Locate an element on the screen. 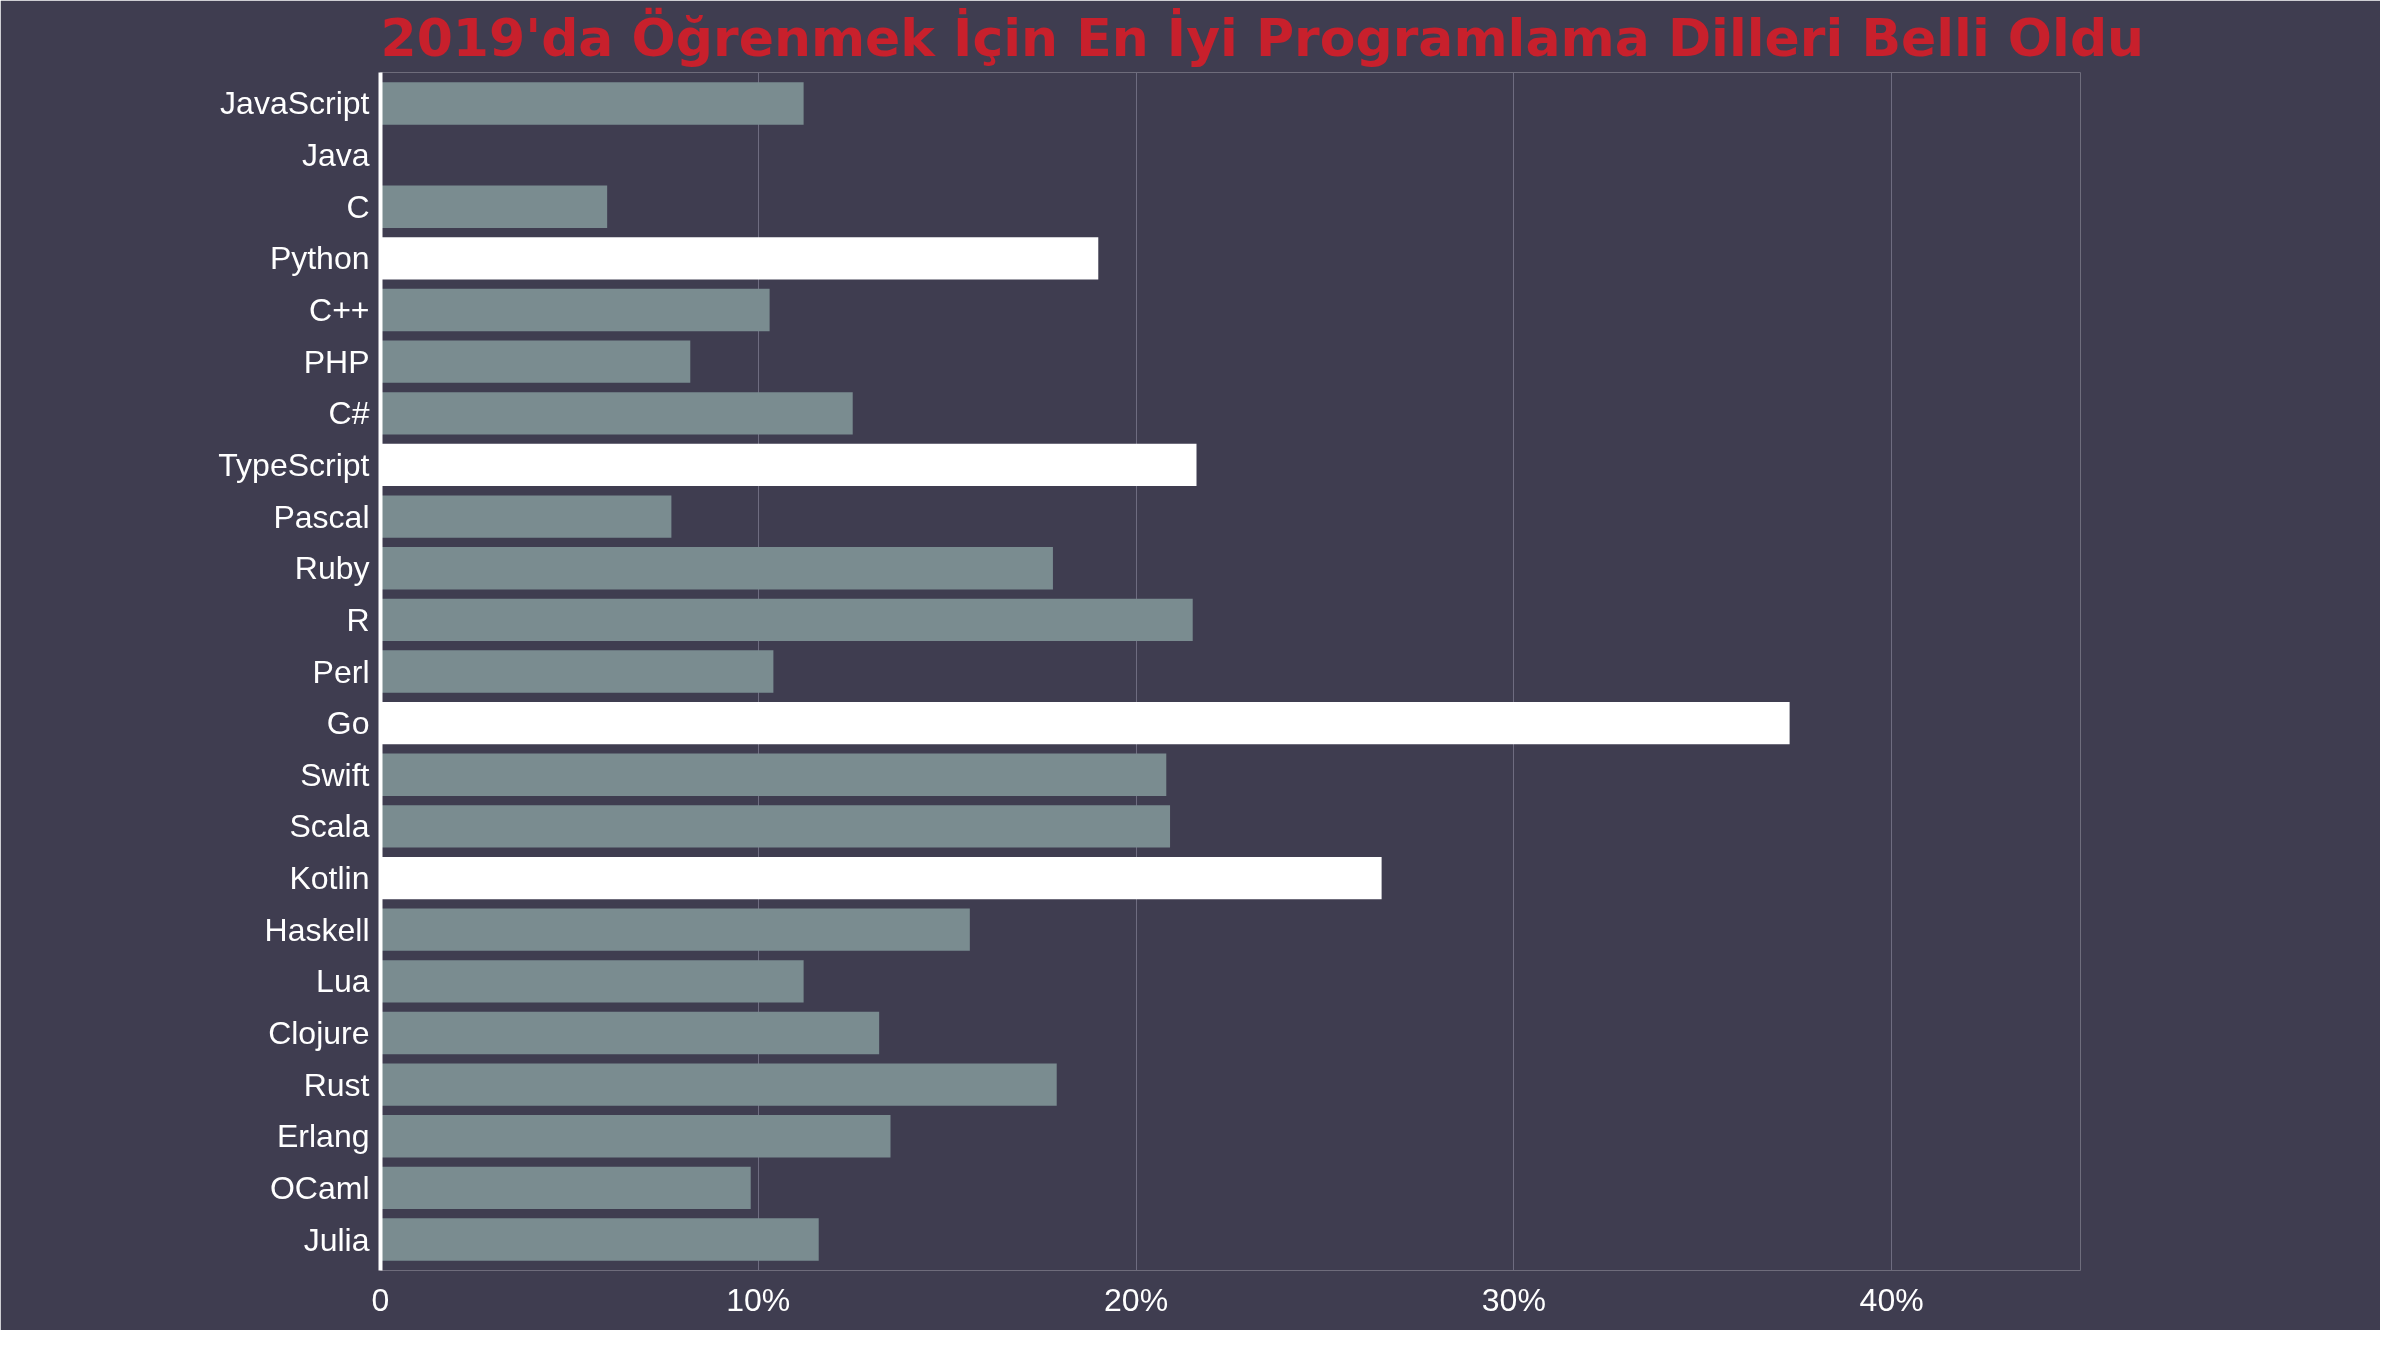  y-tick-label: Java is located at coordinates (335, 155).